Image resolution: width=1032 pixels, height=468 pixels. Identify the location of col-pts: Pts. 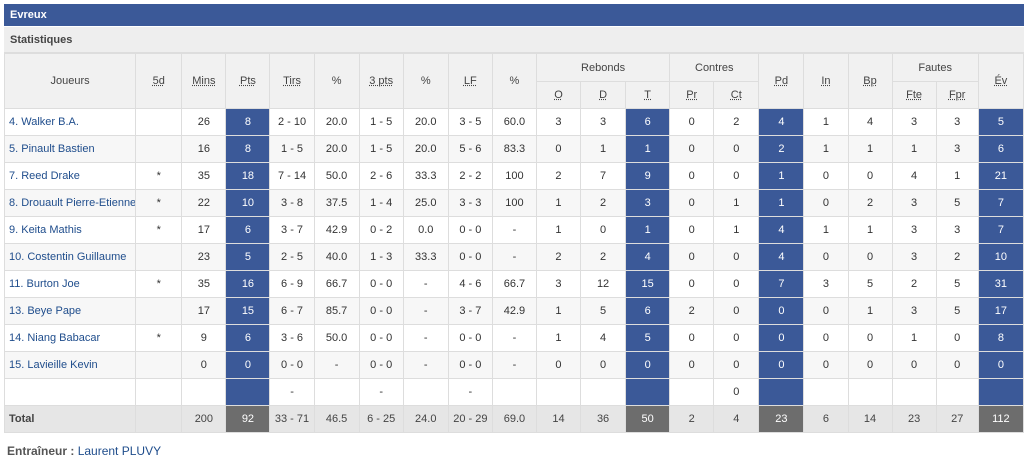
(248, 81).